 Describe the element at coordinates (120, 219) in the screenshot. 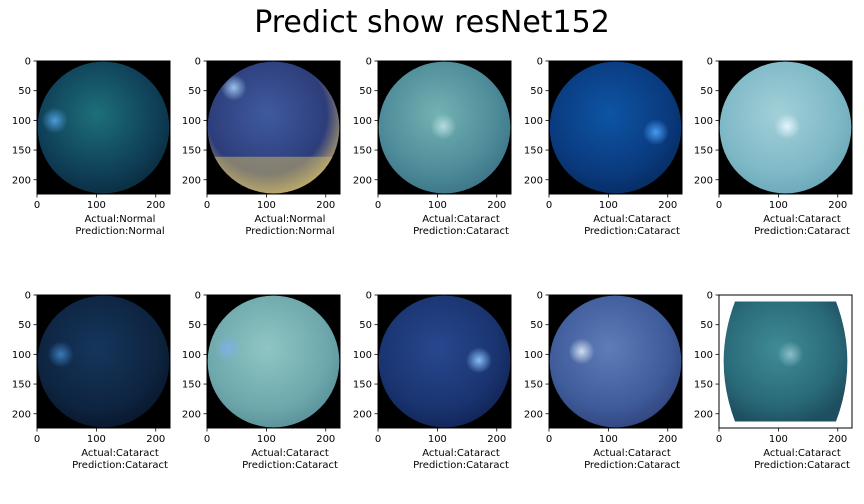

I see `actual-label: Actual:Normal` at that location.